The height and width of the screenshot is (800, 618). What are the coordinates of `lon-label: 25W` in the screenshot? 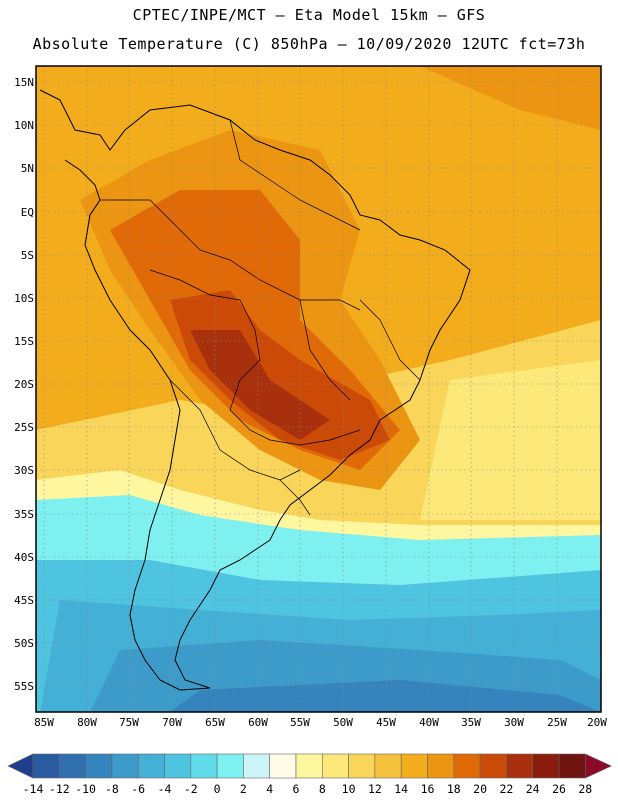 It's located at (557, 722).